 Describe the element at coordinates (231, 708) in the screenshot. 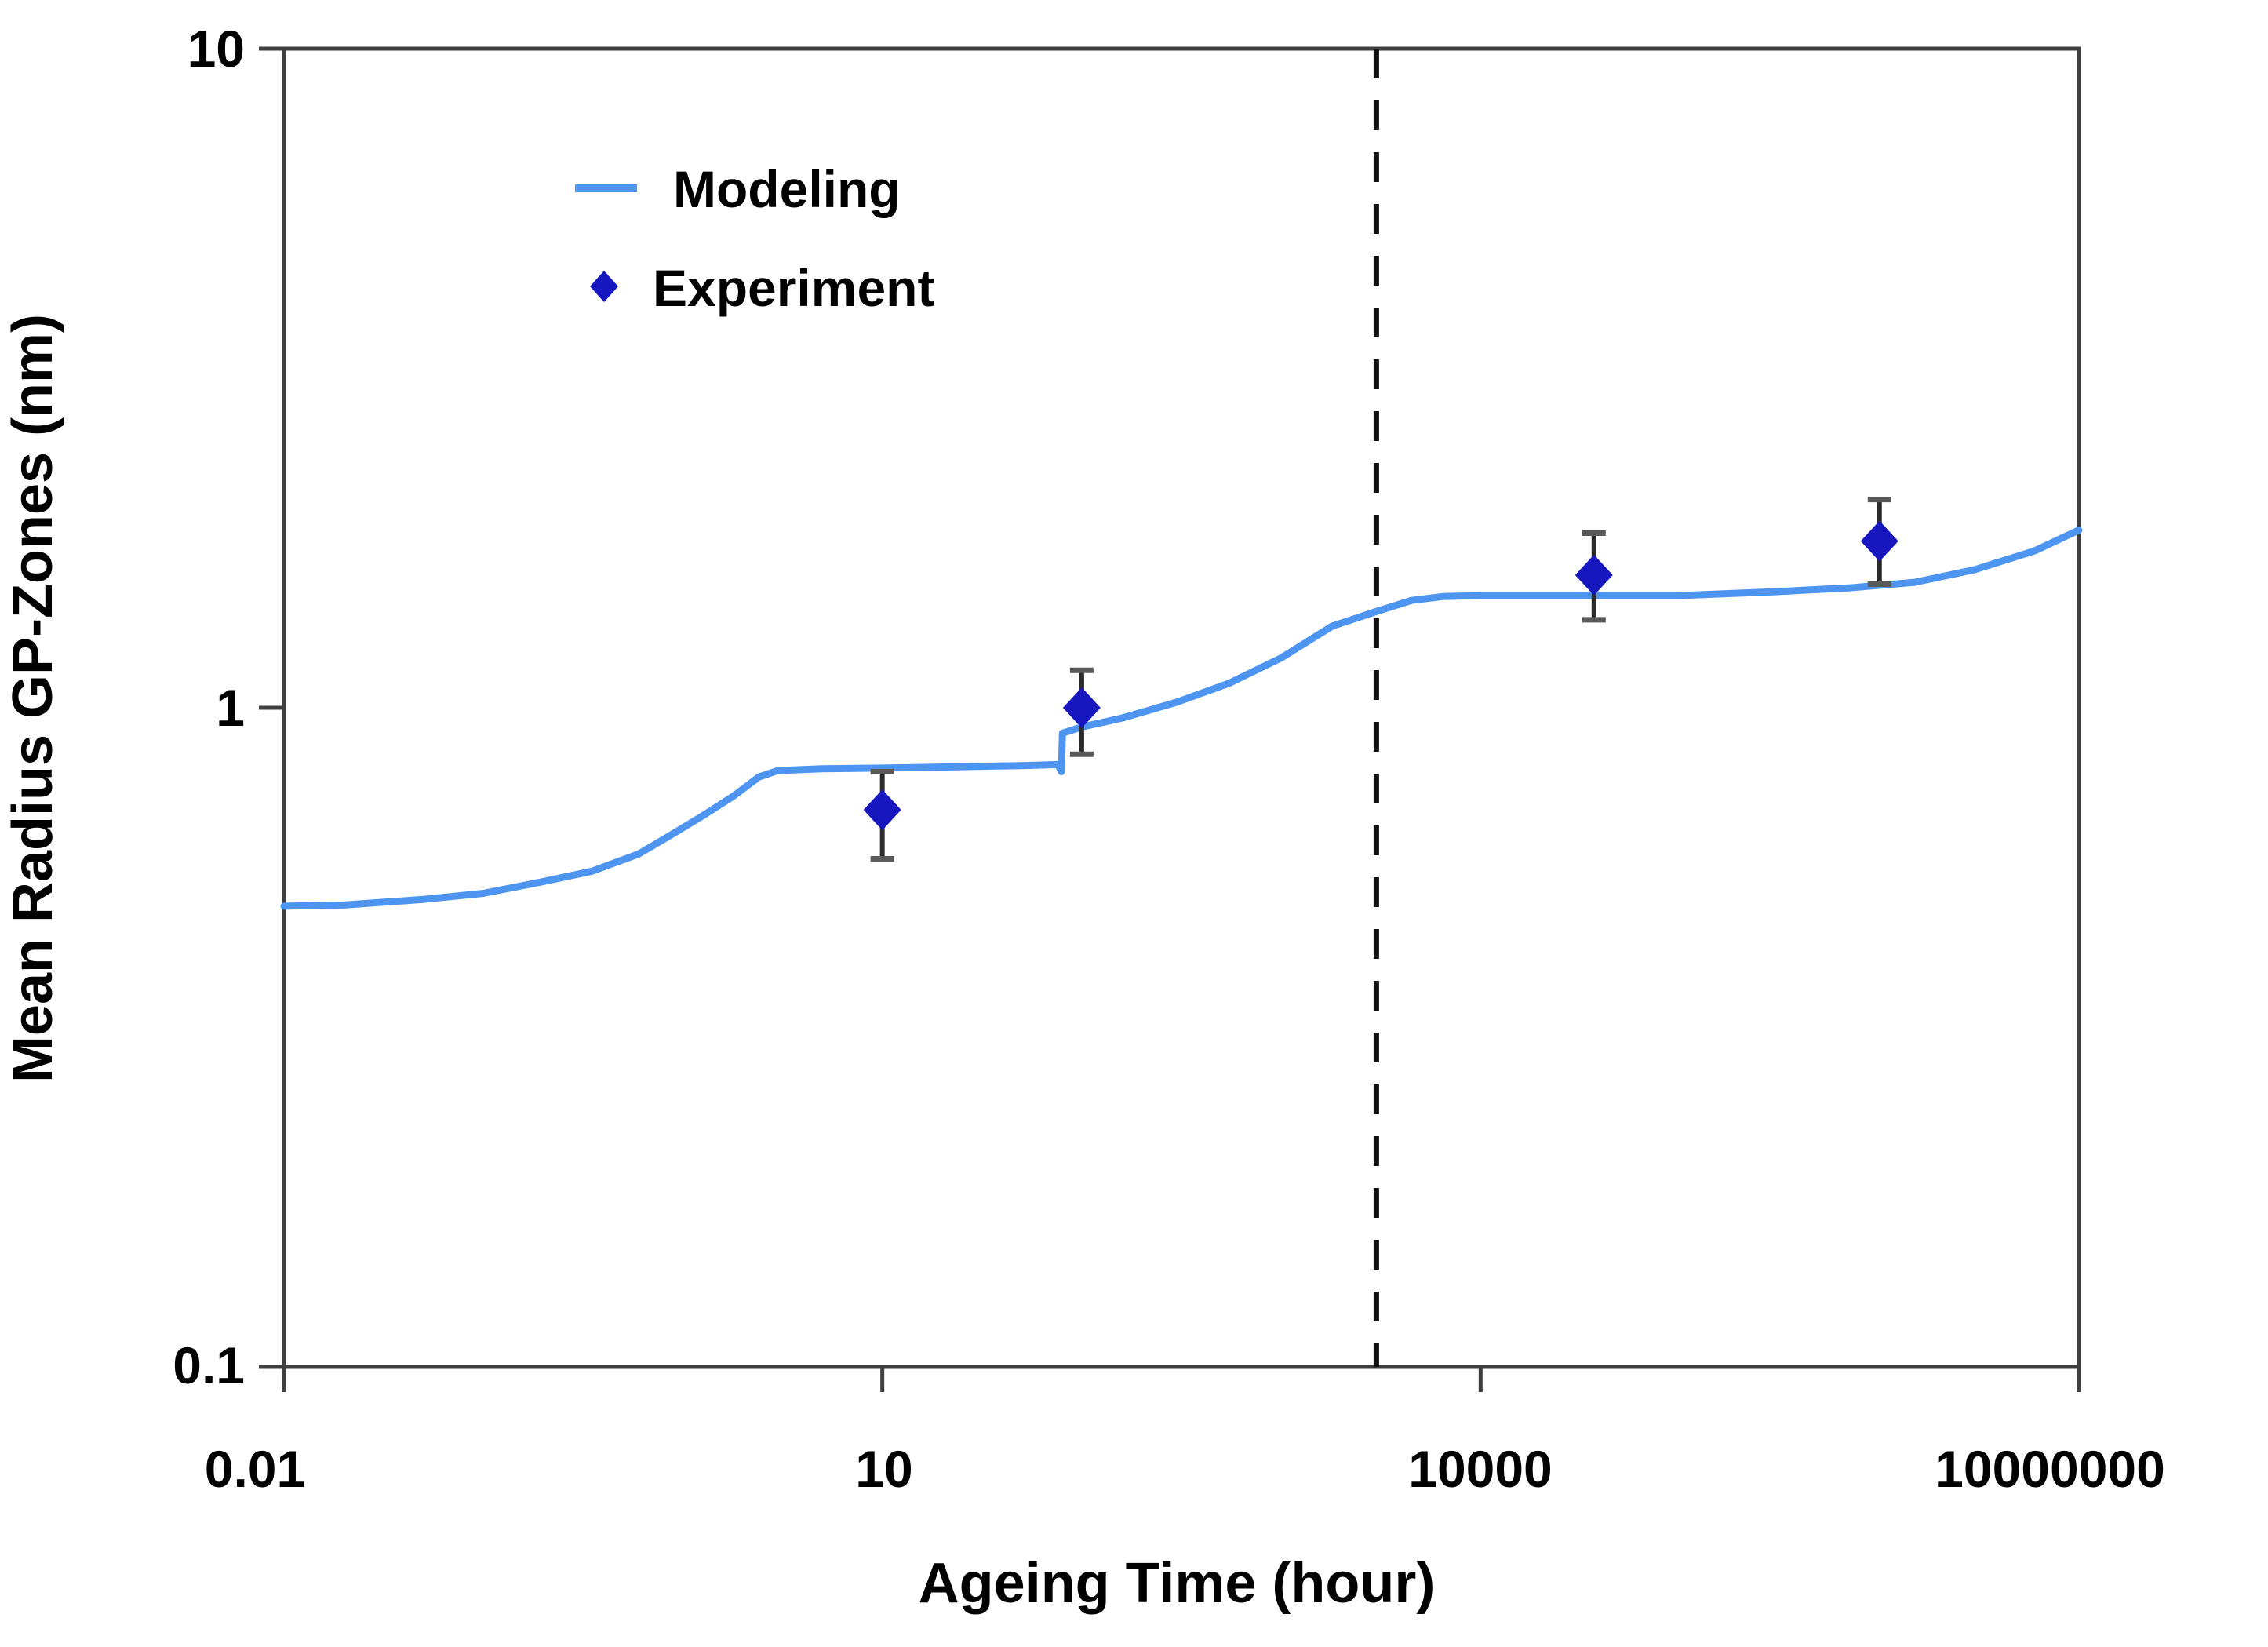

I see `y-tick-label-1: 1` at that location.